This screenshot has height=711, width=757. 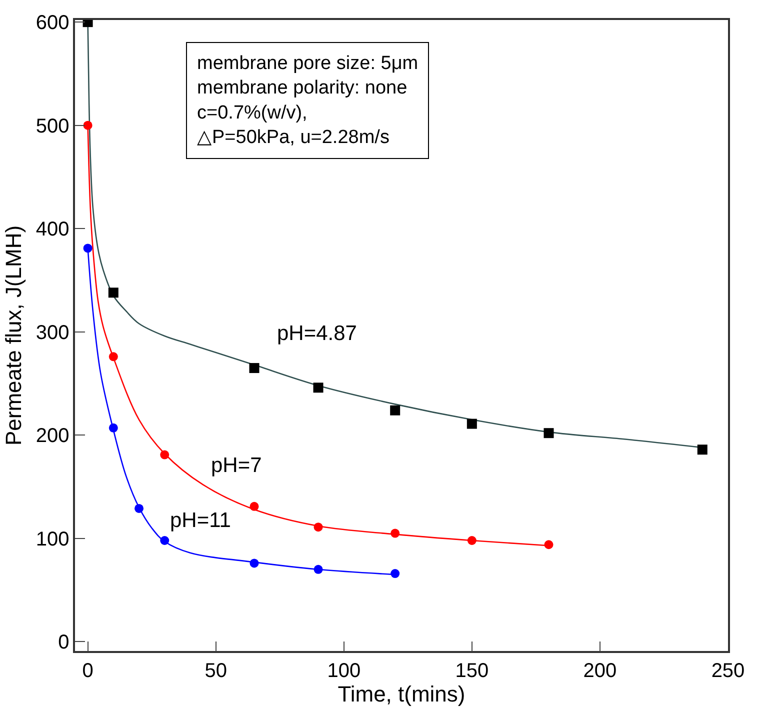 What do you see at coordinates (88, 671) in the screenshot?
I see `x-tick-label: 0` at bounding box center [88, 671].